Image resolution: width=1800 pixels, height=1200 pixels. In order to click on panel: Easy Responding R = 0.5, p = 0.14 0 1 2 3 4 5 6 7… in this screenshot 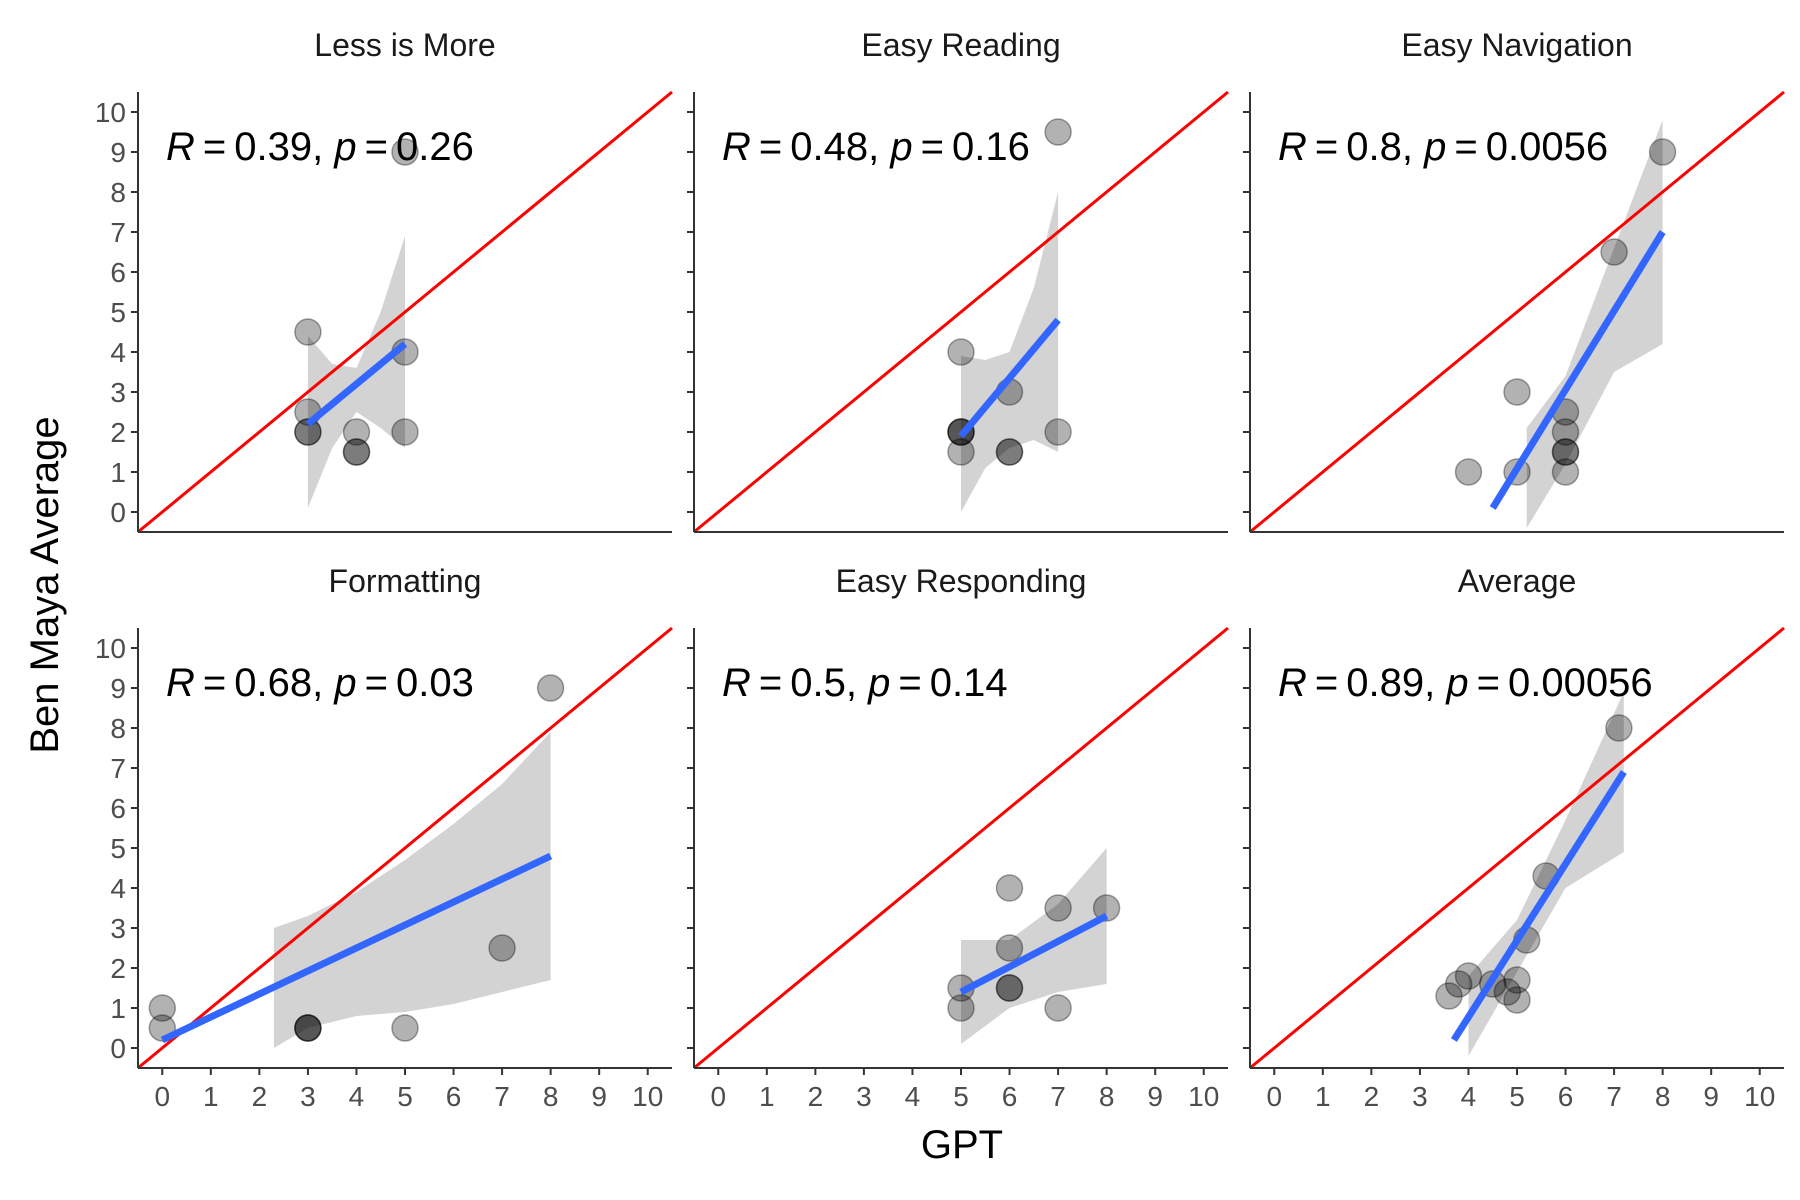, I will do `click(958, 837)`.